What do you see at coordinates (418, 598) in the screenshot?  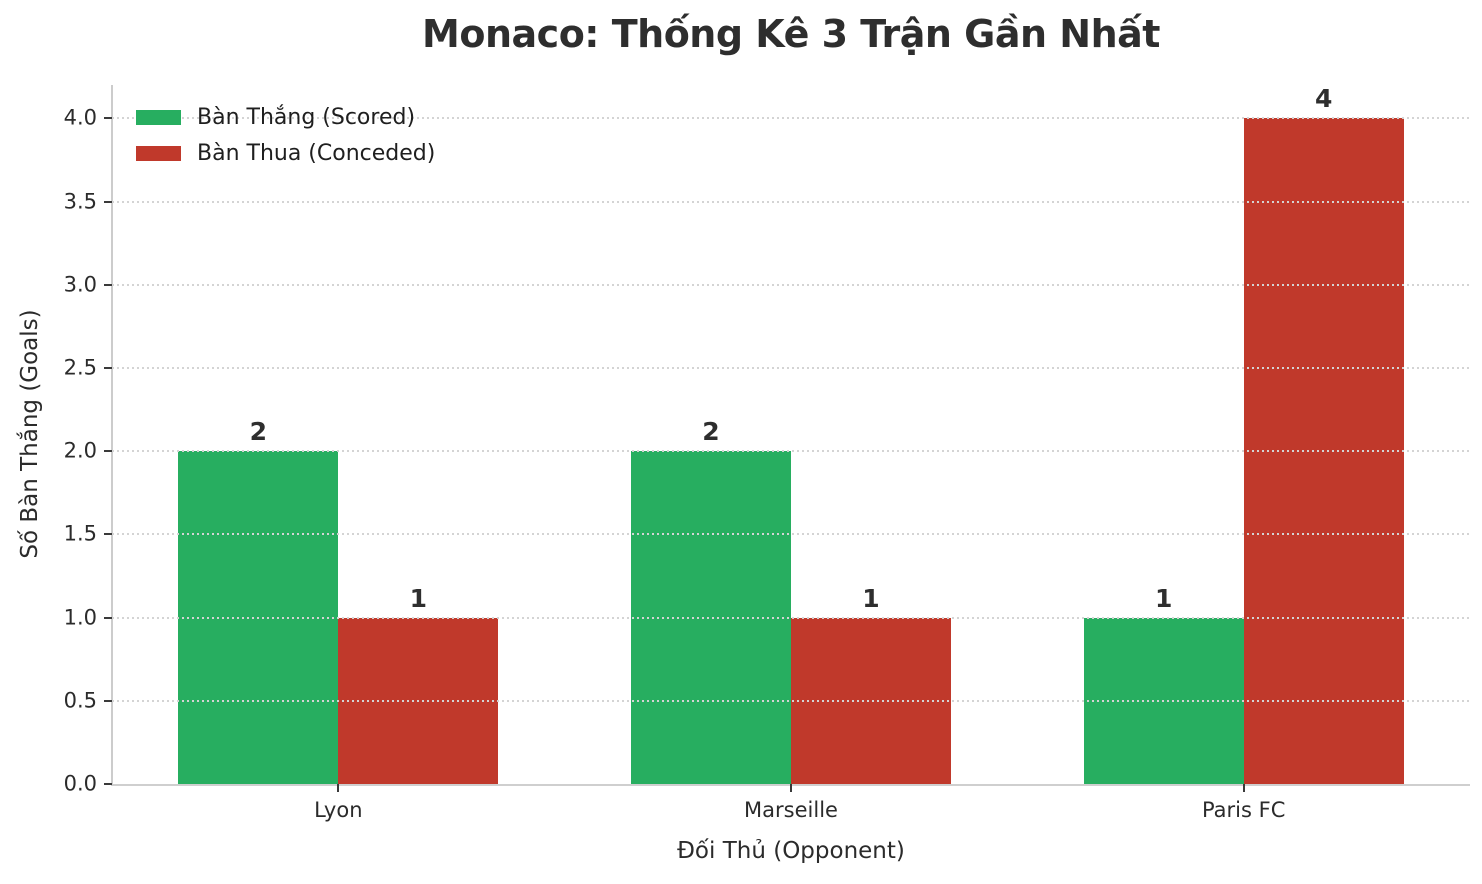 I see `bar-value-conceded-lyon: 1` at bounding box center [418, 598].